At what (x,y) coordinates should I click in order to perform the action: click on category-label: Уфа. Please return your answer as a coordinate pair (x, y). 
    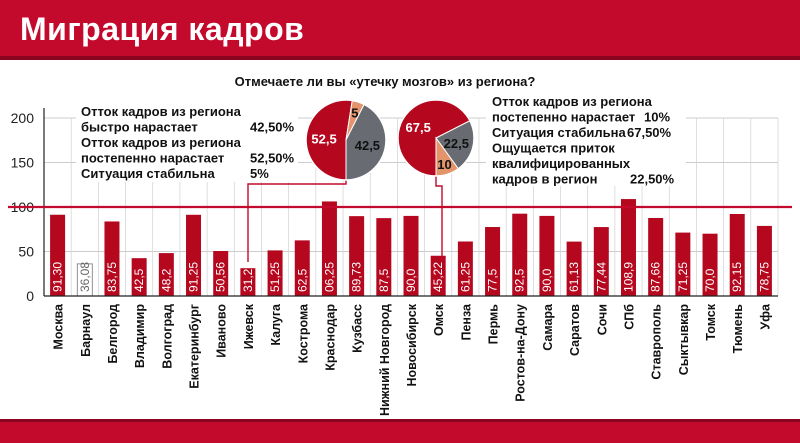
    Looking at the image, I should click on (765, 316).